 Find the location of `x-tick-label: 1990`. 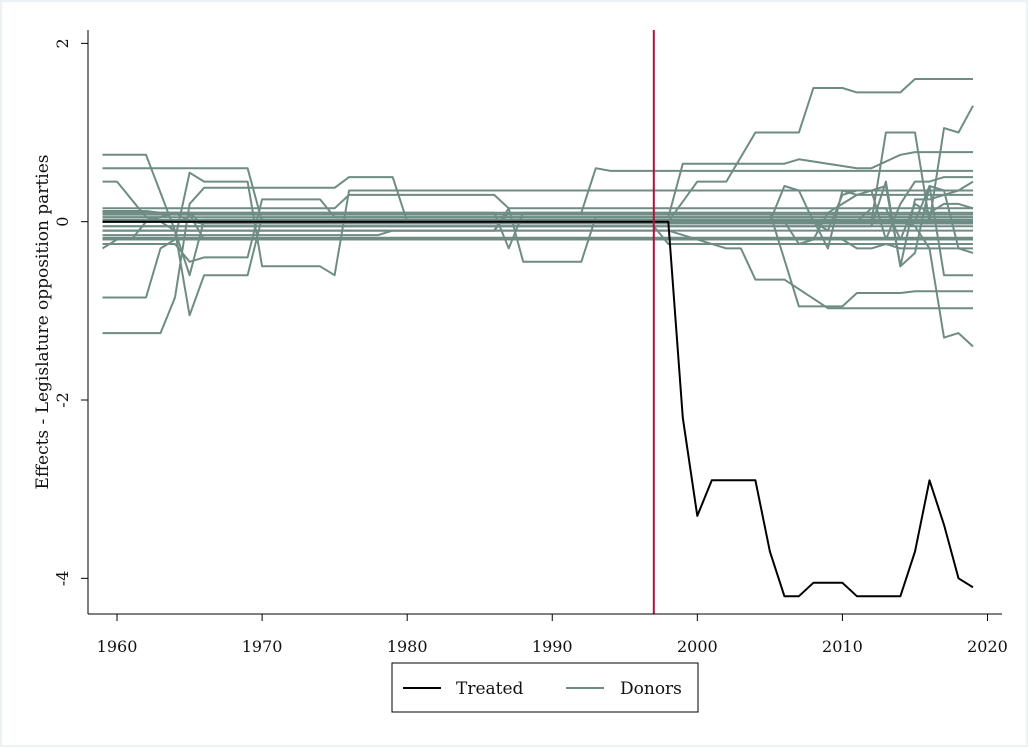

x-tick-label: 1990 is located at coordinates (552, 646).